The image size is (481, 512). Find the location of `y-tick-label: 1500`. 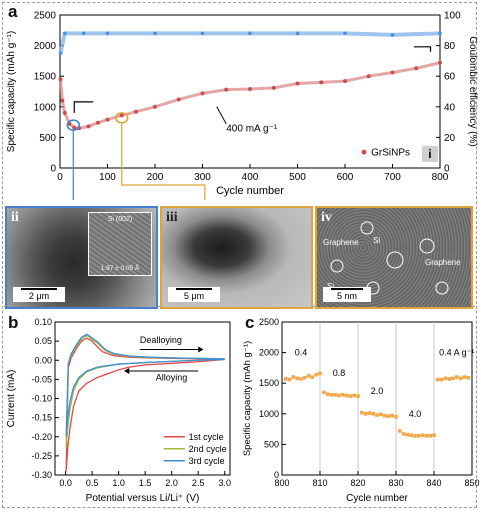

y-tick-label: 1500 is located at coordinates (45, 77).